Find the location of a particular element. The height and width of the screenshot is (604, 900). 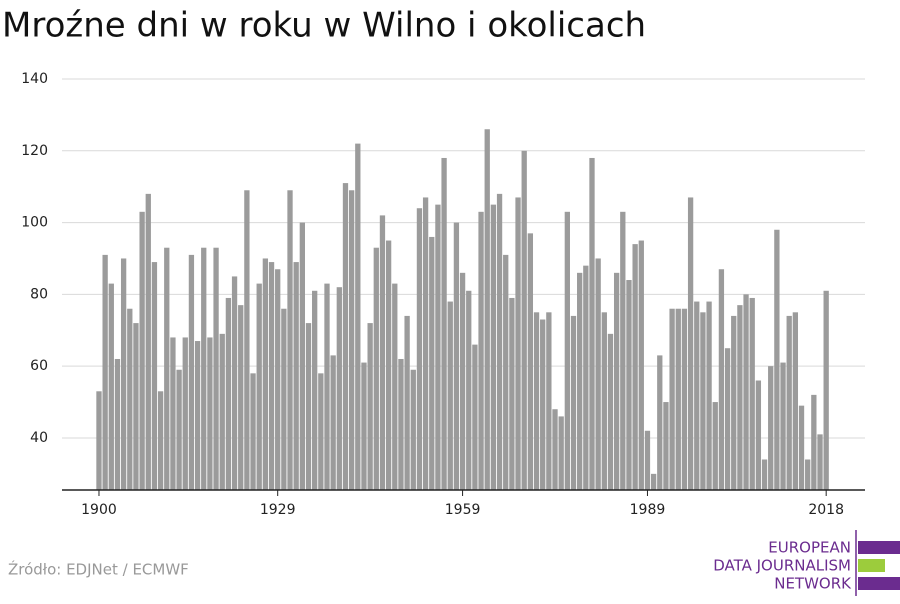

x-tick-label: 1900 is located at coordinates (99, 510).